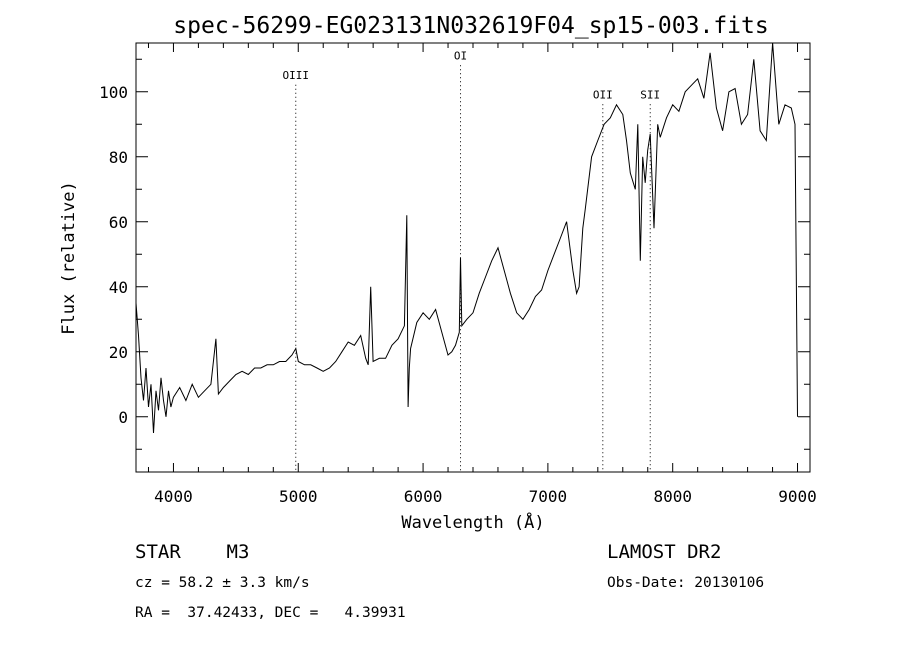  What do you see at coordinates (460, 55) in the screenshot?
I see `line-label-oi: OI` at bounding box center [460, 55].